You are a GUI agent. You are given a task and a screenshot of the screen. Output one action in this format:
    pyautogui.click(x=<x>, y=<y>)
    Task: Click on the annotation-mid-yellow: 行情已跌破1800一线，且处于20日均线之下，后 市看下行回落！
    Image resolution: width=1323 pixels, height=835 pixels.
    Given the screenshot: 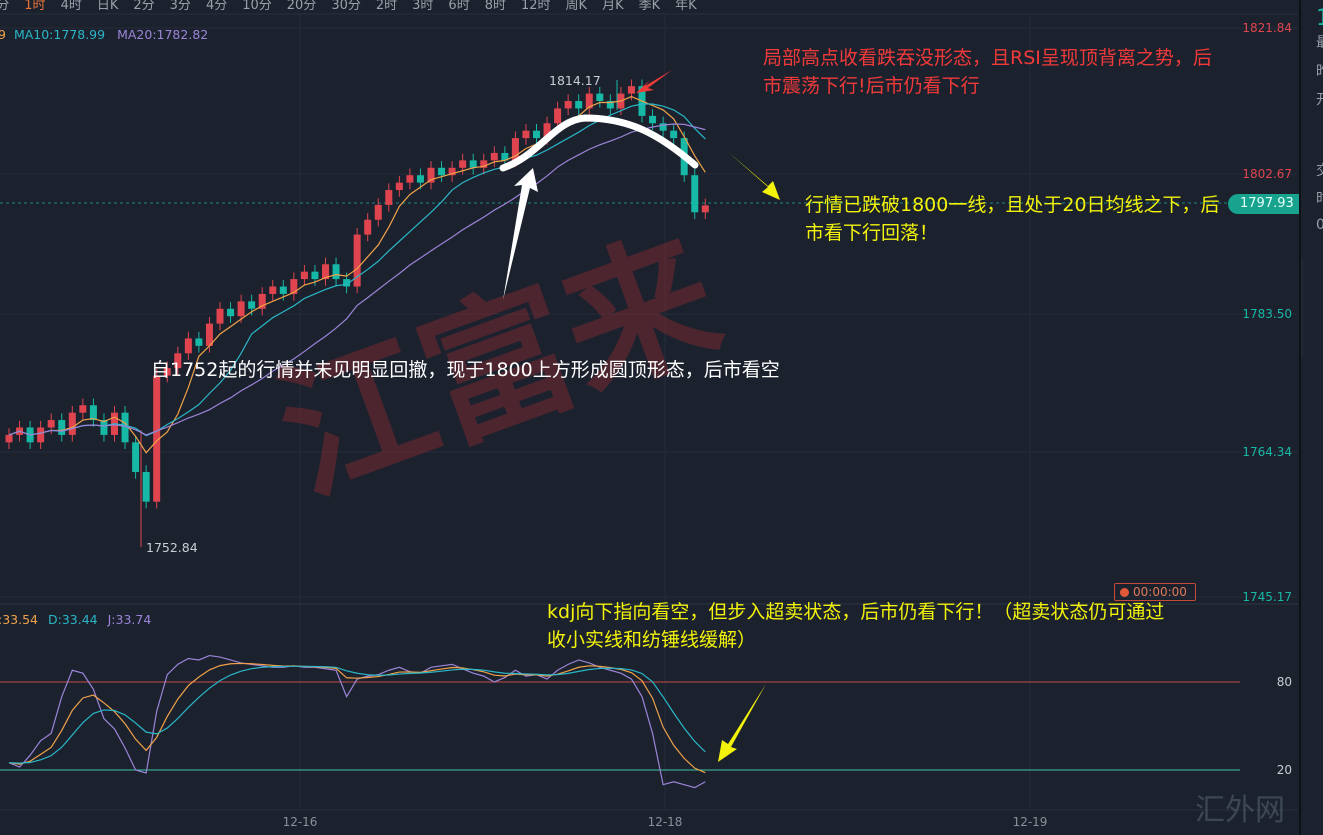 What is the action you would take?
    pyautogui.click(x=1012, y=219)
    